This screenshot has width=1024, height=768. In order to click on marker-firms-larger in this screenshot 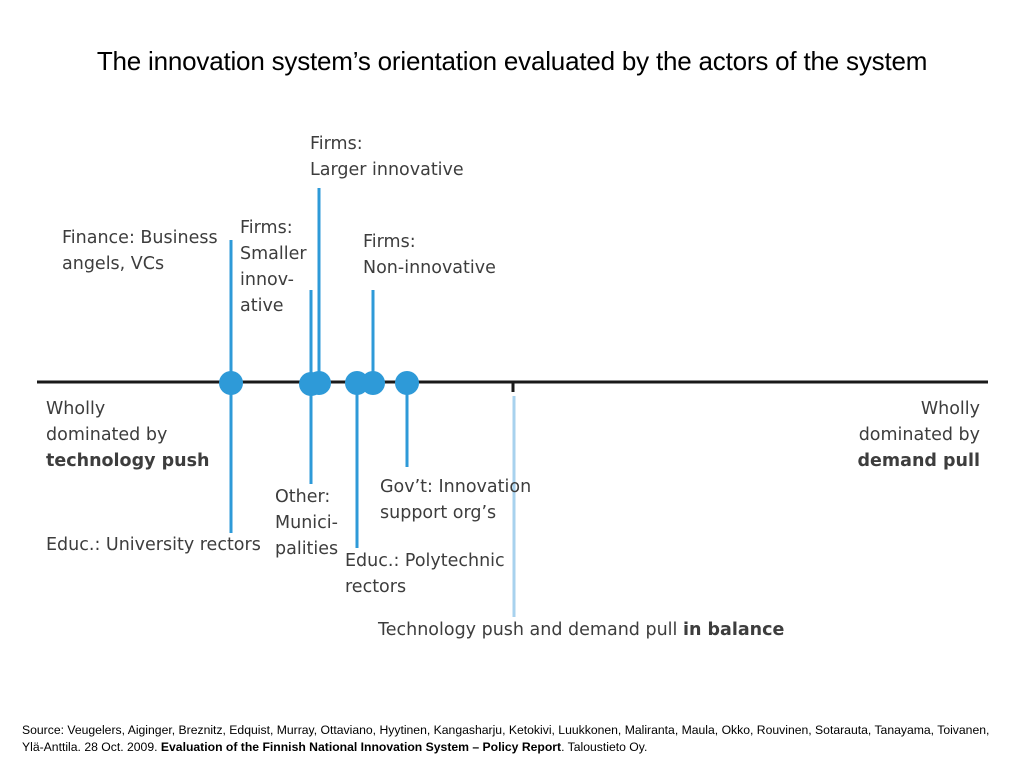, I will do `click(319, 383)`.